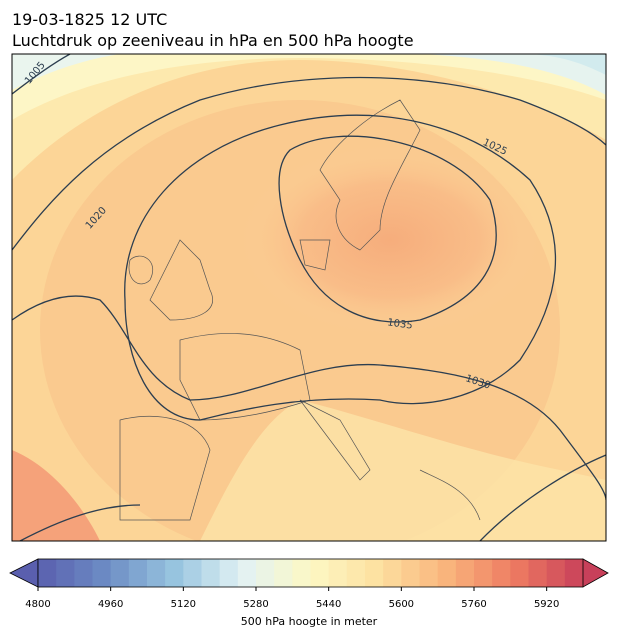 Image resolution: width=618 pixels, height=639 pixels. Describe the element at coordinates (110, 604) in the screenshot. I see `colorbar-tick-label: 4960` at that location.